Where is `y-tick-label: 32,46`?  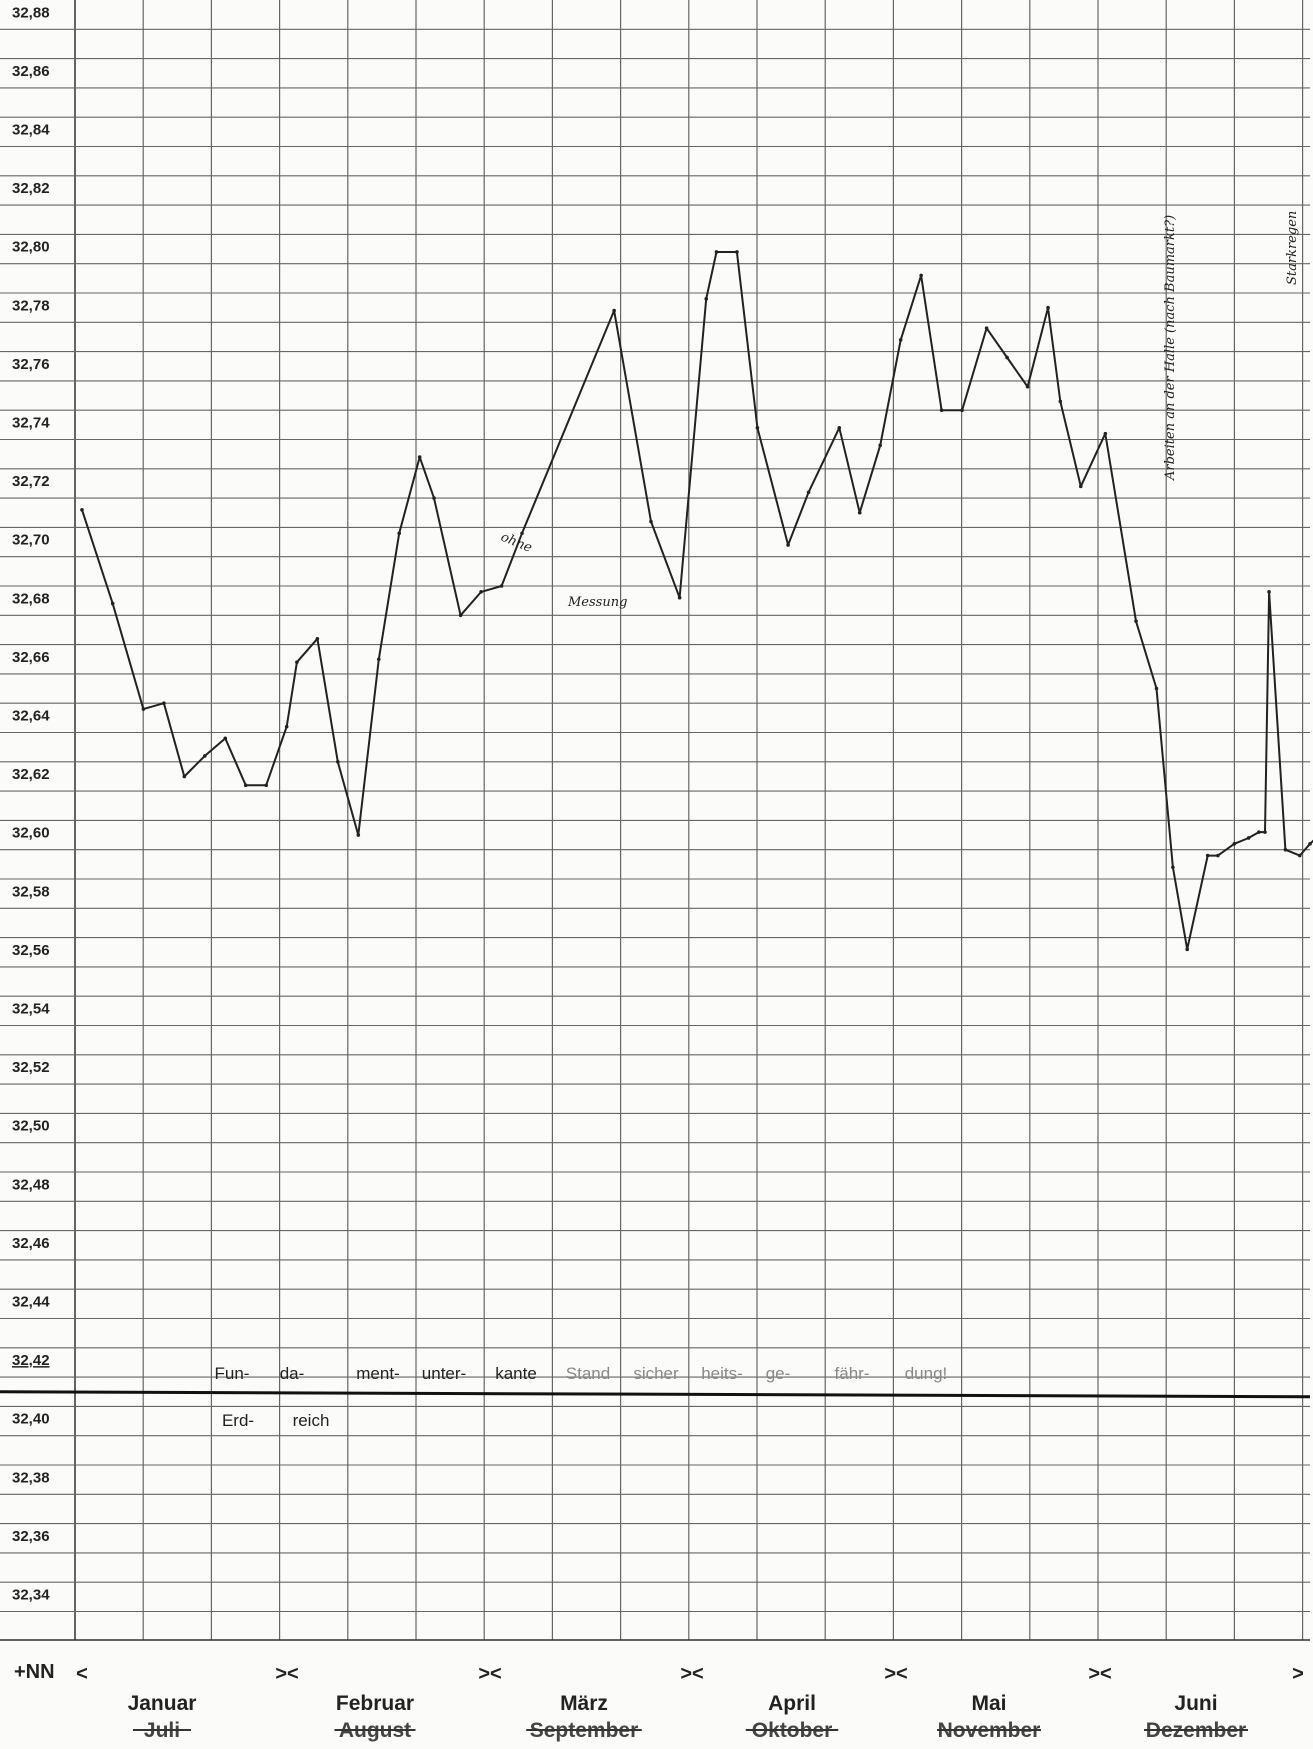 y-tick-label: 32,46 is located at coordinates (31, 1243).